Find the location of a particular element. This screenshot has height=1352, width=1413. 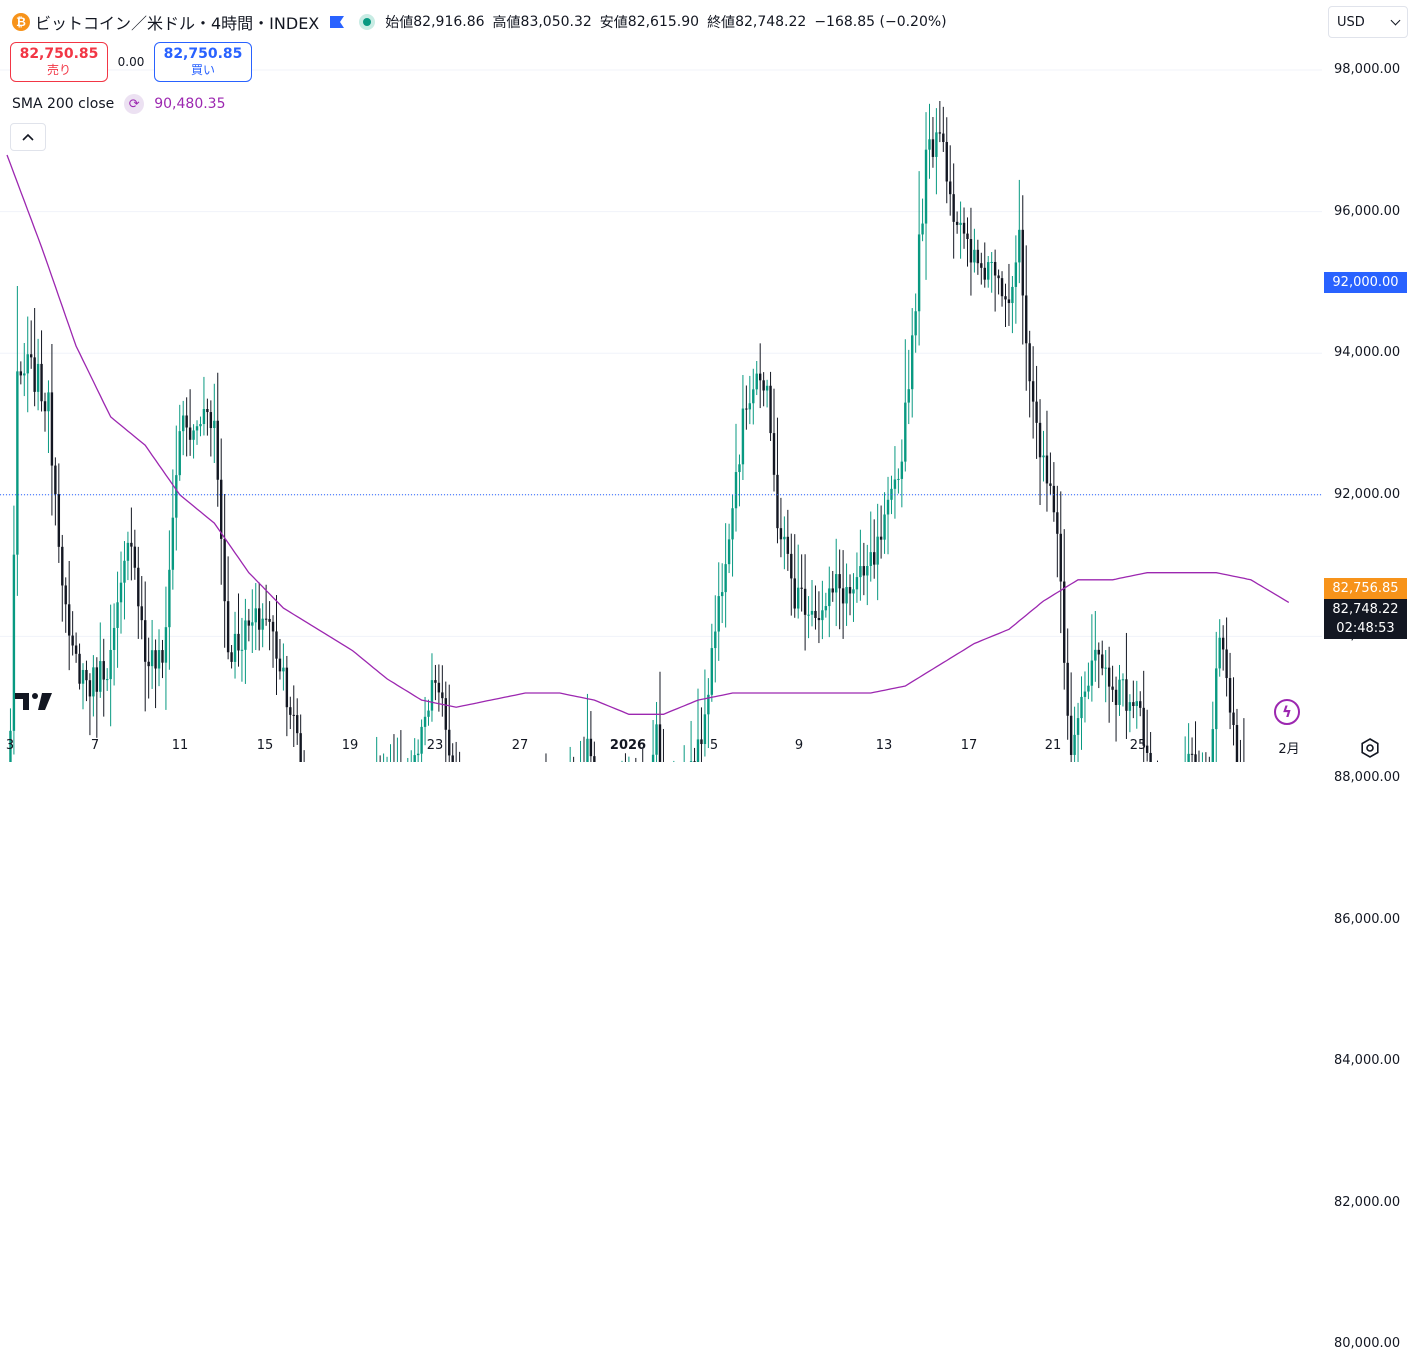

x-tick-label: 9 is located at coordinates (799, 745).